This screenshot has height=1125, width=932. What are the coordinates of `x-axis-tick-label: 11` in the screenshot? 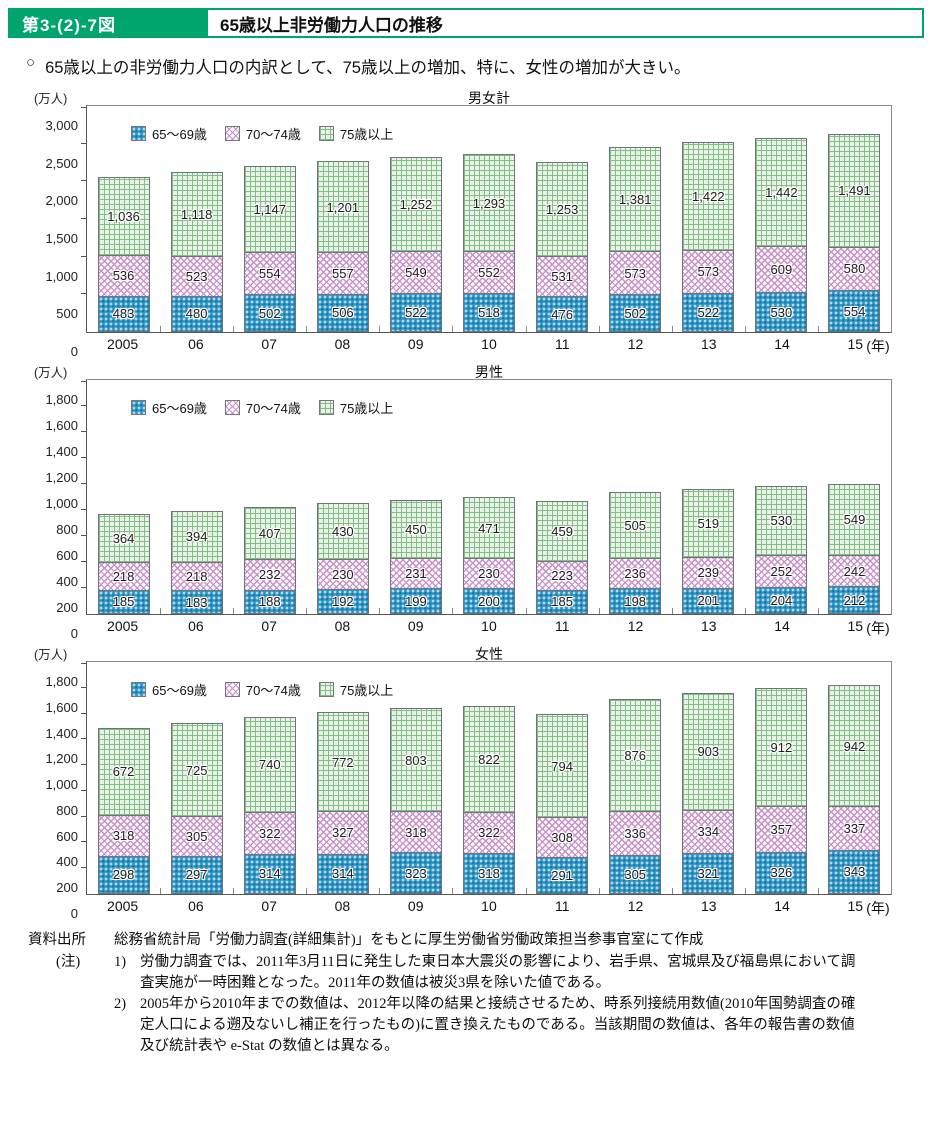 It's located at (562, 626).